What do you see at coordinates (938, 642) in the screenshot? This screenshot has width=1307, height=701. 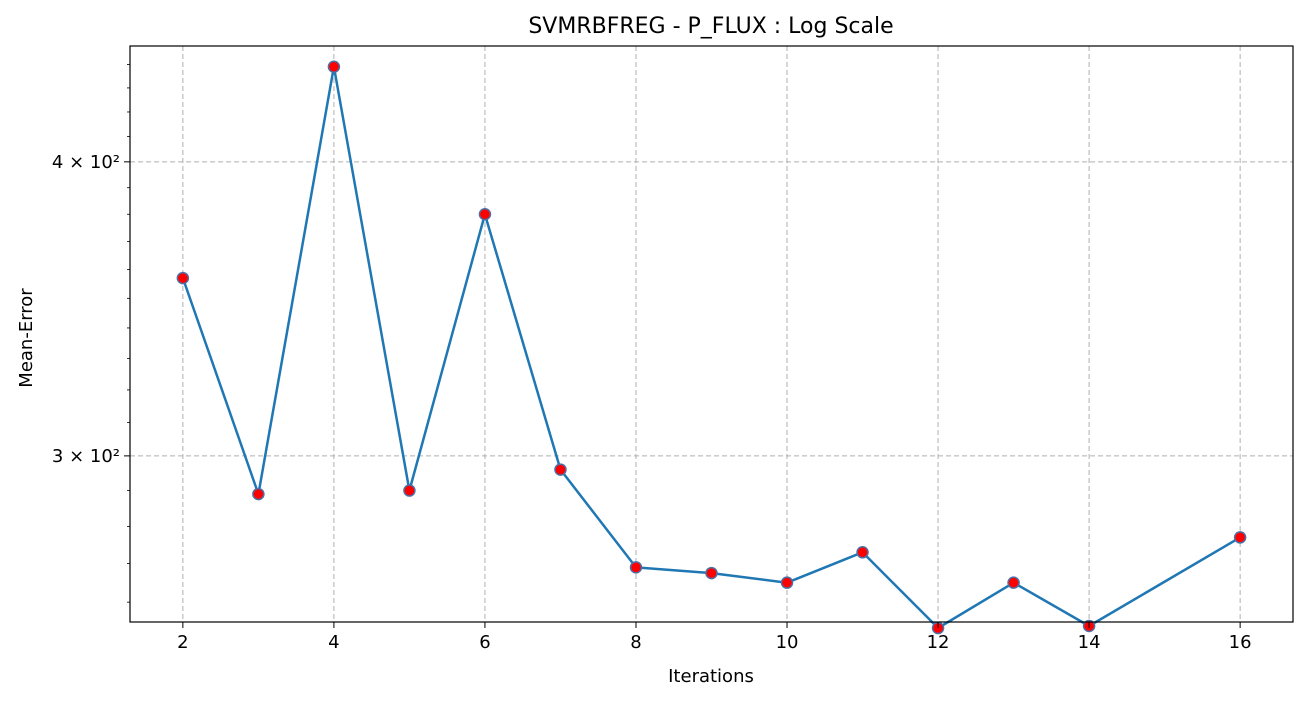 I see `x-tick-label: 12` at bounding box center [938, 642].